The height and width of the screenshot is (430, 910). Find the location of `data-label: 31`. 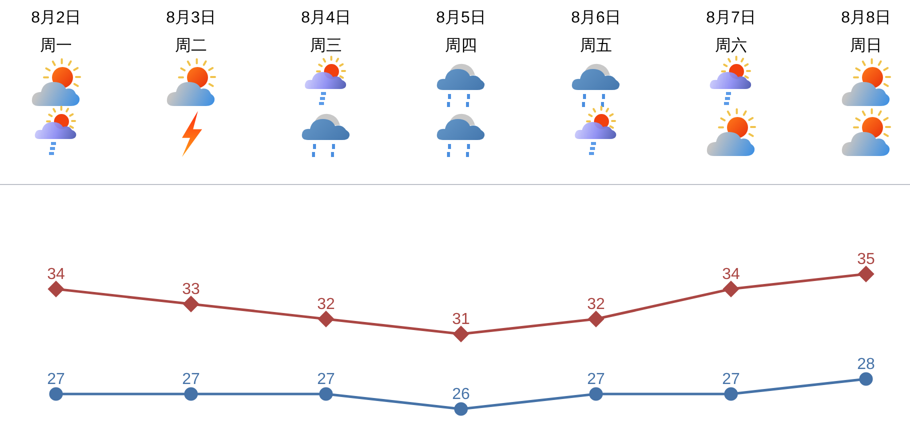

data-label: 31 is located at coordinates (461, 319).